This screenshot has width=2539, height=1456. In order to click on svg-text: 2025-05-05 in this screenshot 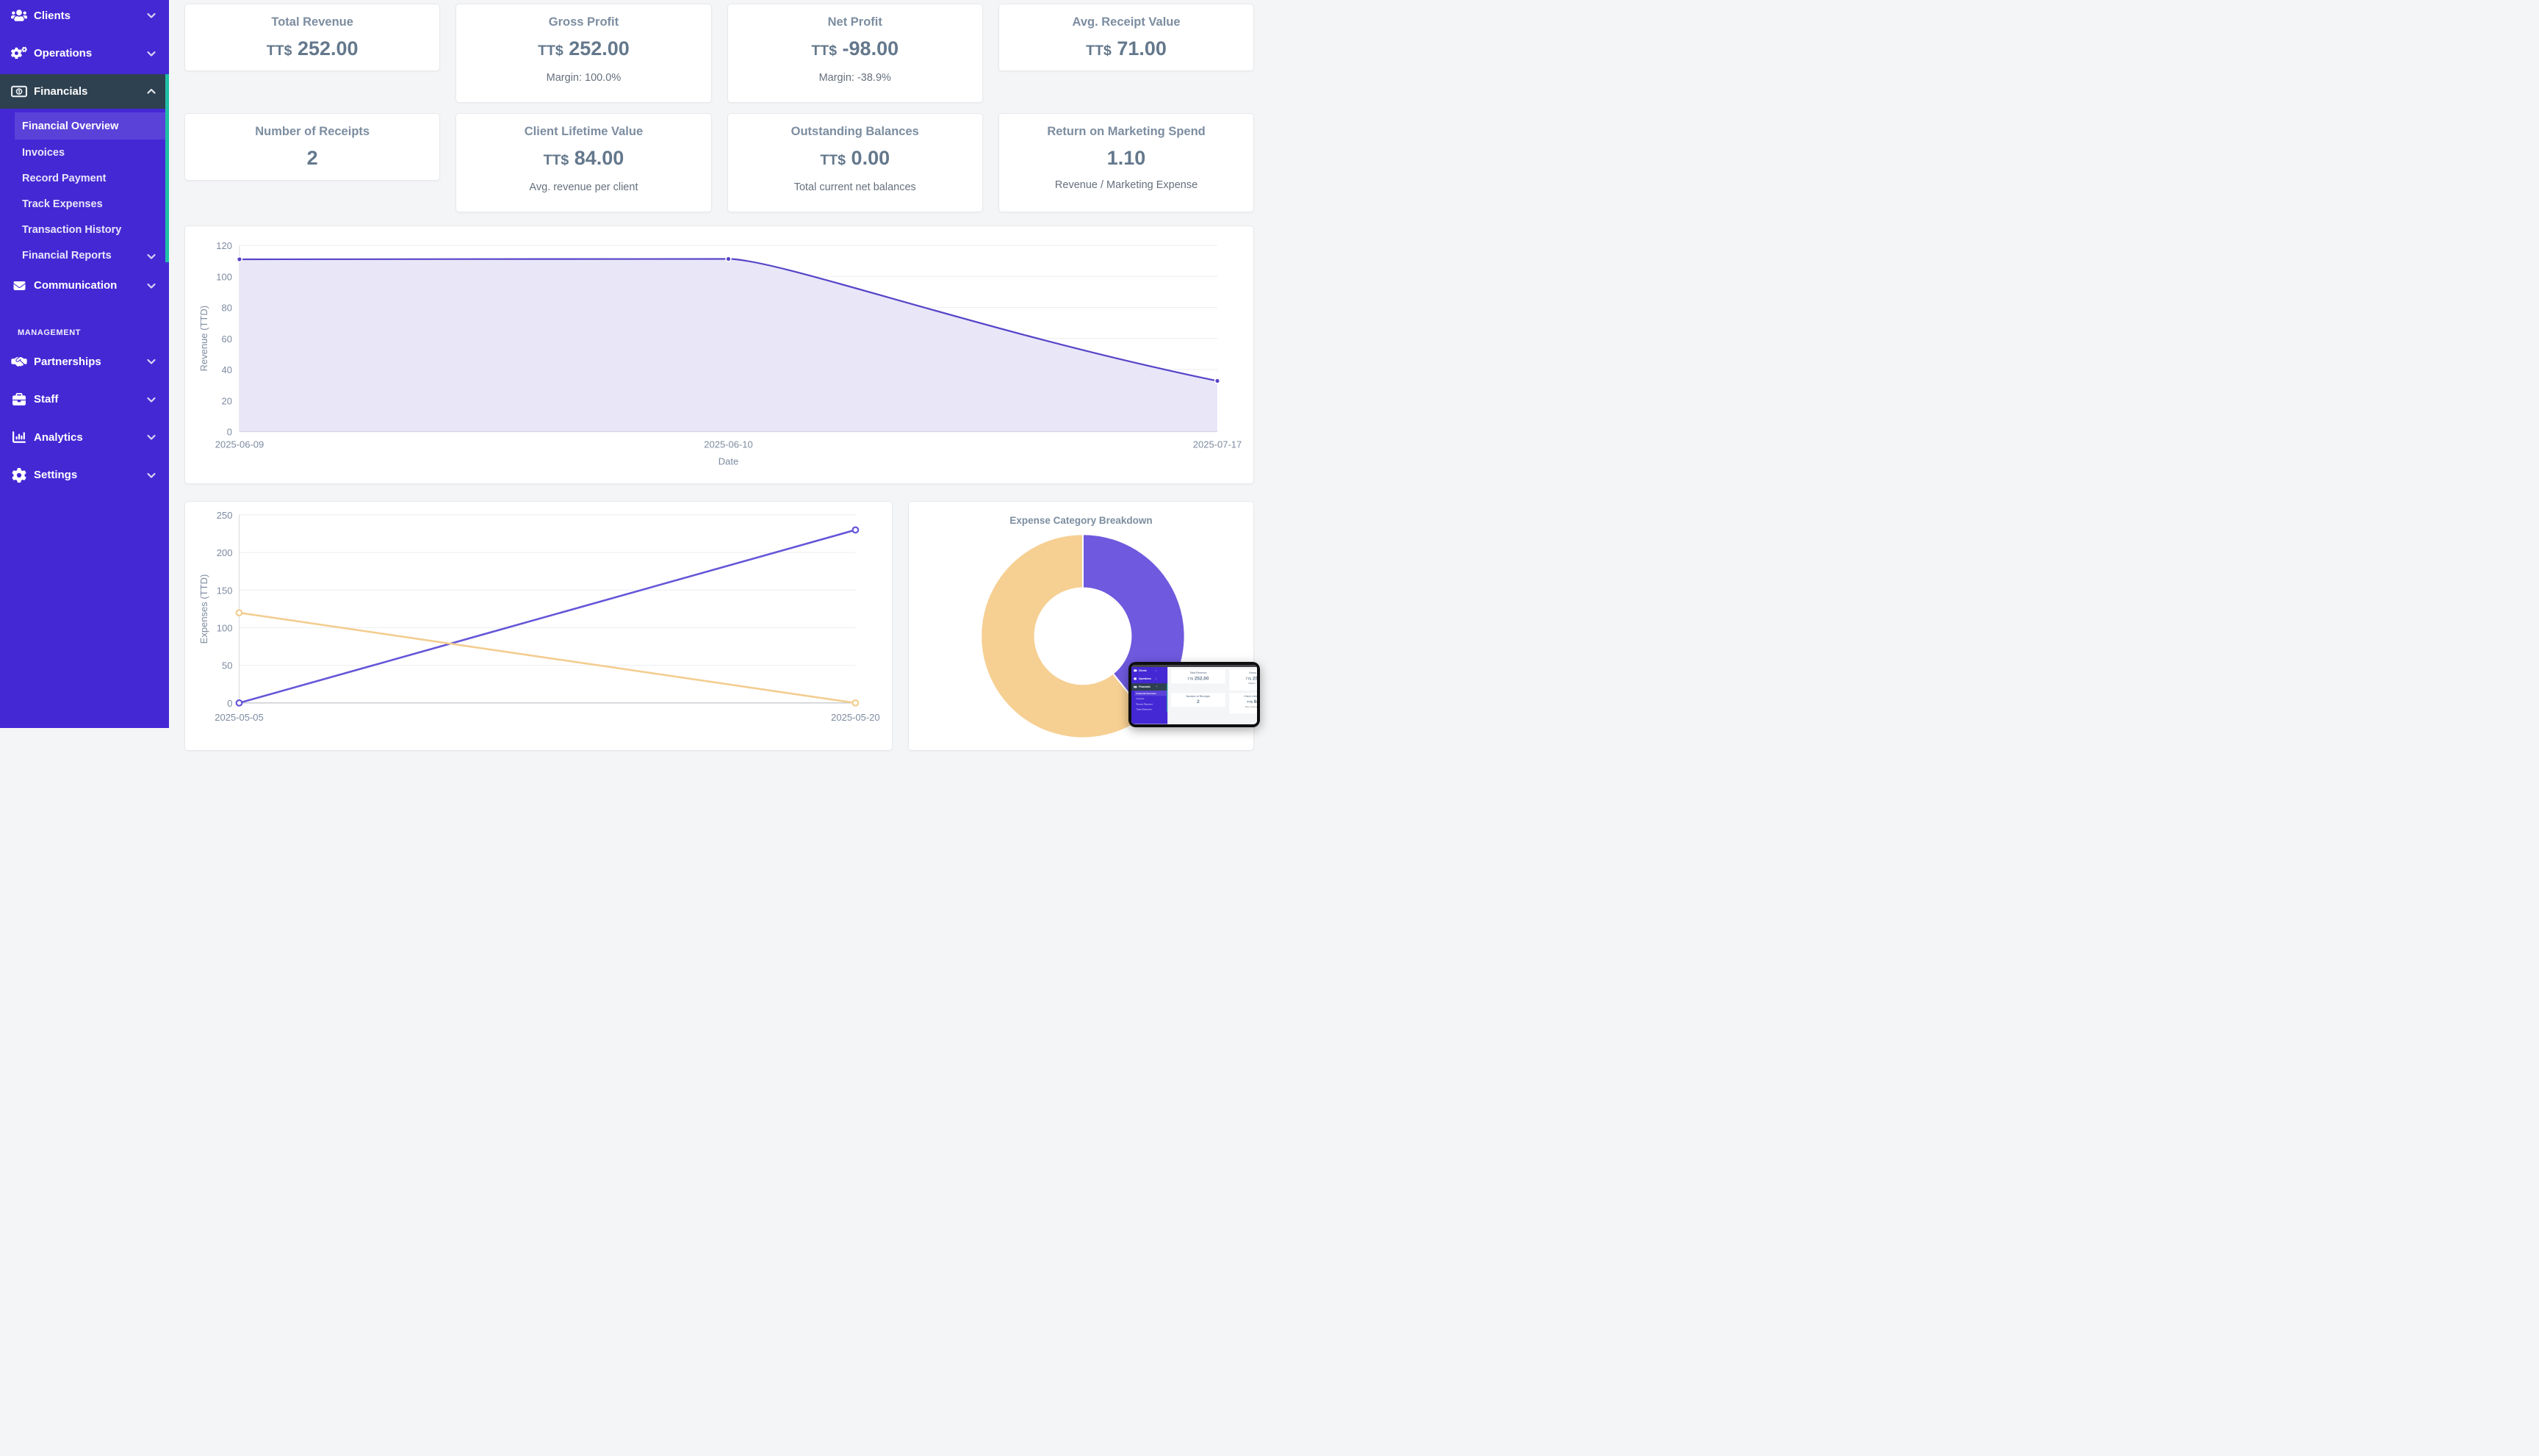, I will do `click(239, 717)`.